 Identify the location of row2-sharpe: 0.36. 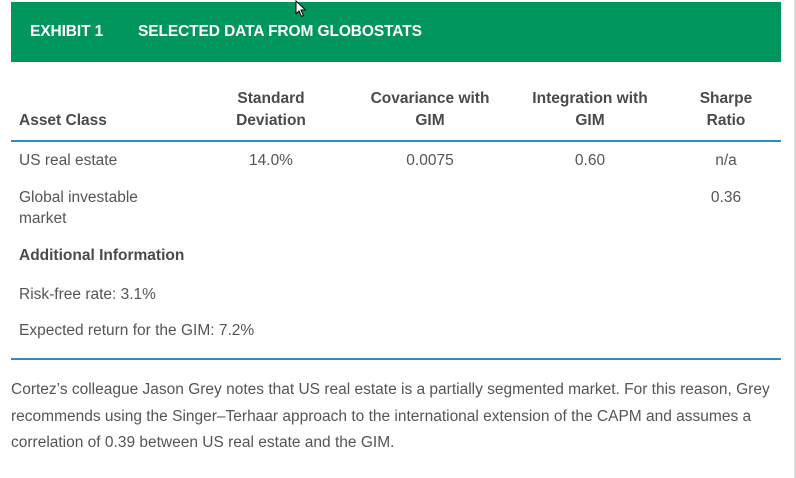
(726, 197).